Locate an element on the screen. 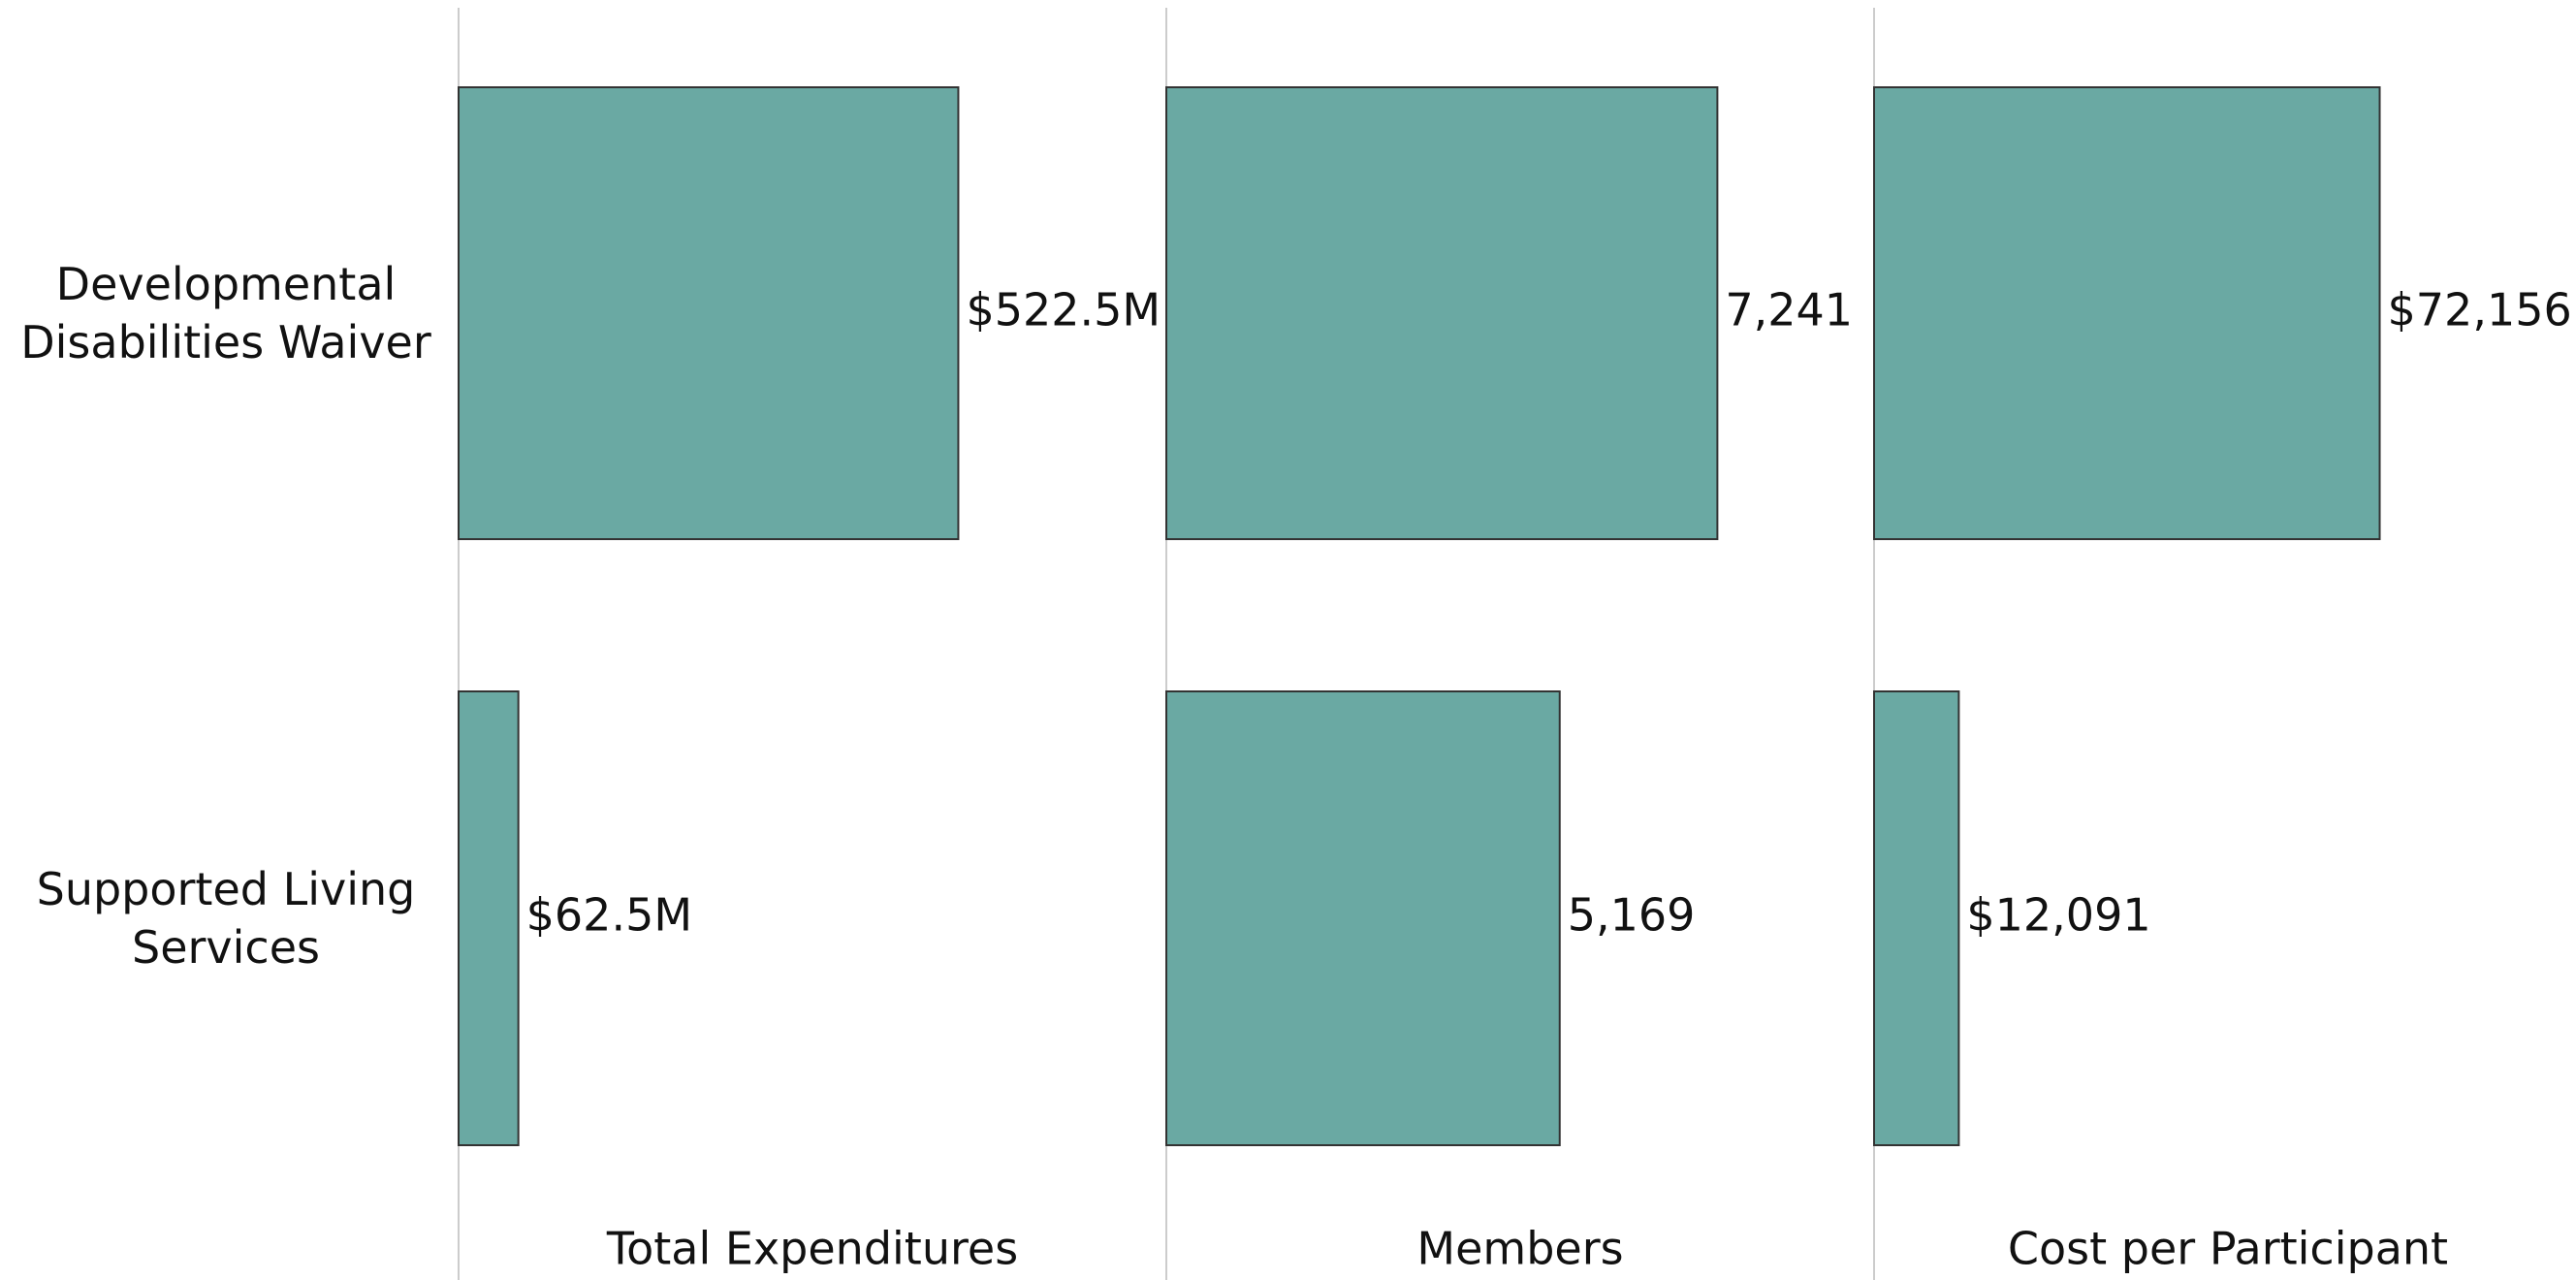 This screenshot has height=1280, width=2576. panel-title: Members is located at coordinates (1519, 1249).